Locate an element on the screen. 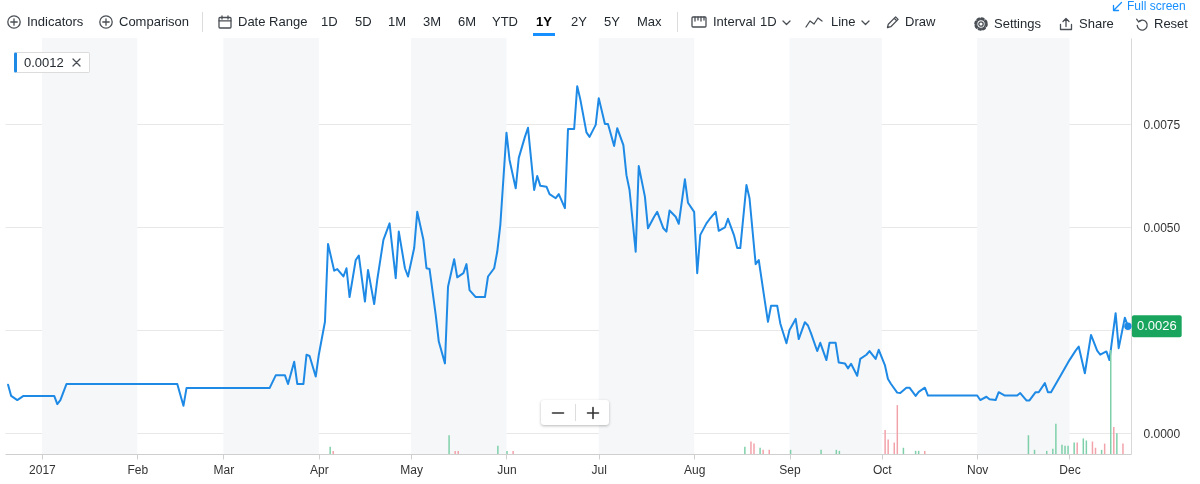 This screenshot has height=484, width=1200. text: Settings is located at coordinates (1017, 24).